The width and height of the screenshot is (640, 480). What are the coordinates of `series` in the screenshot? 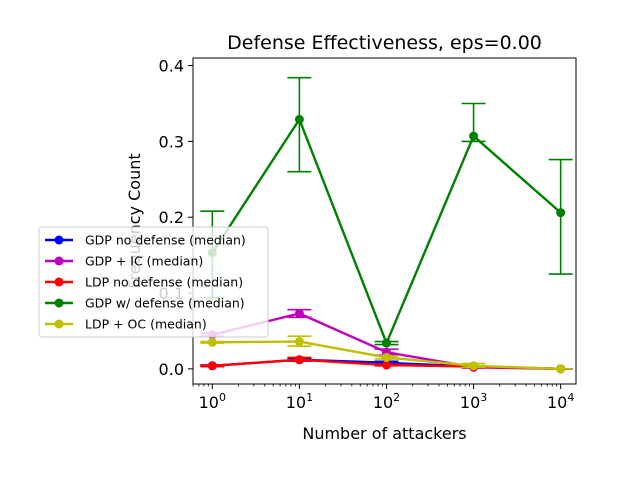 It's located at (386, 354).